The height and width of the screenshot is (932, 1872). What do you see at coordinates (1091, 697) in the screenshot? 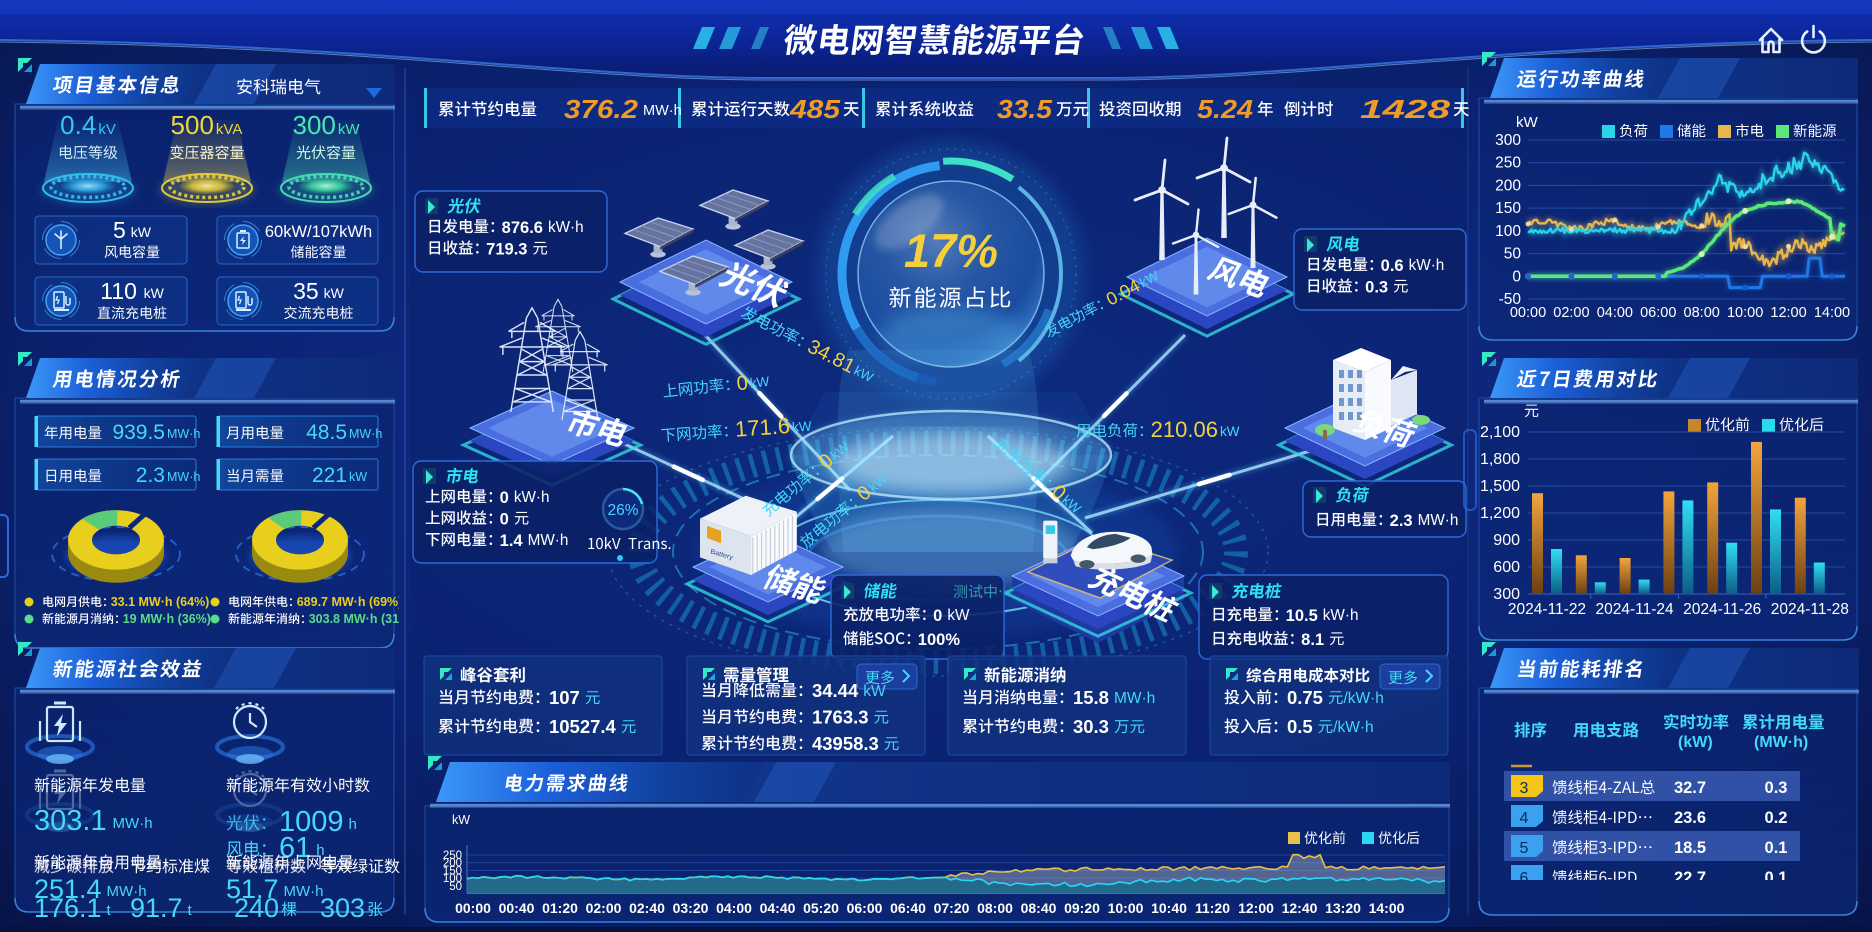
I see `svg-text: 15.8` at bounding box center [1091, 697].